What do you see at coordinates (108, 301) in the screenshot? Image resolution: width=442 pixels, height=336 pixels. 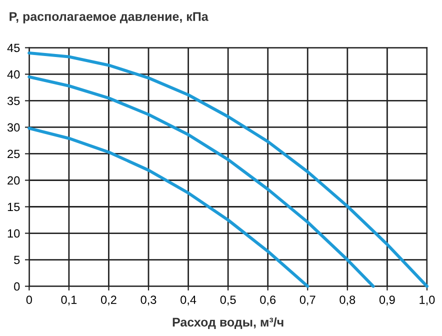 I see `x-tick-label: 0,2` at bounding box center [108, 301].